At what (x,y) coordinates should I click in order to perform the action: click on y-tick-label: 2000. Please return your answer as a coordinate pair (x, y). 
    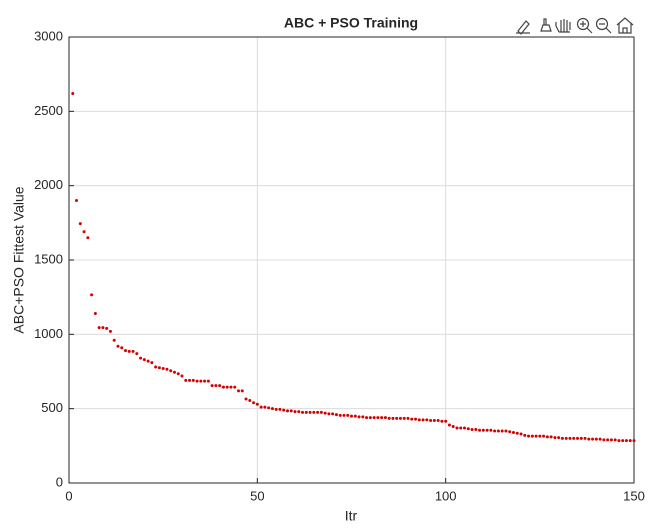
    Looking at the image, I should click on (48, 184).